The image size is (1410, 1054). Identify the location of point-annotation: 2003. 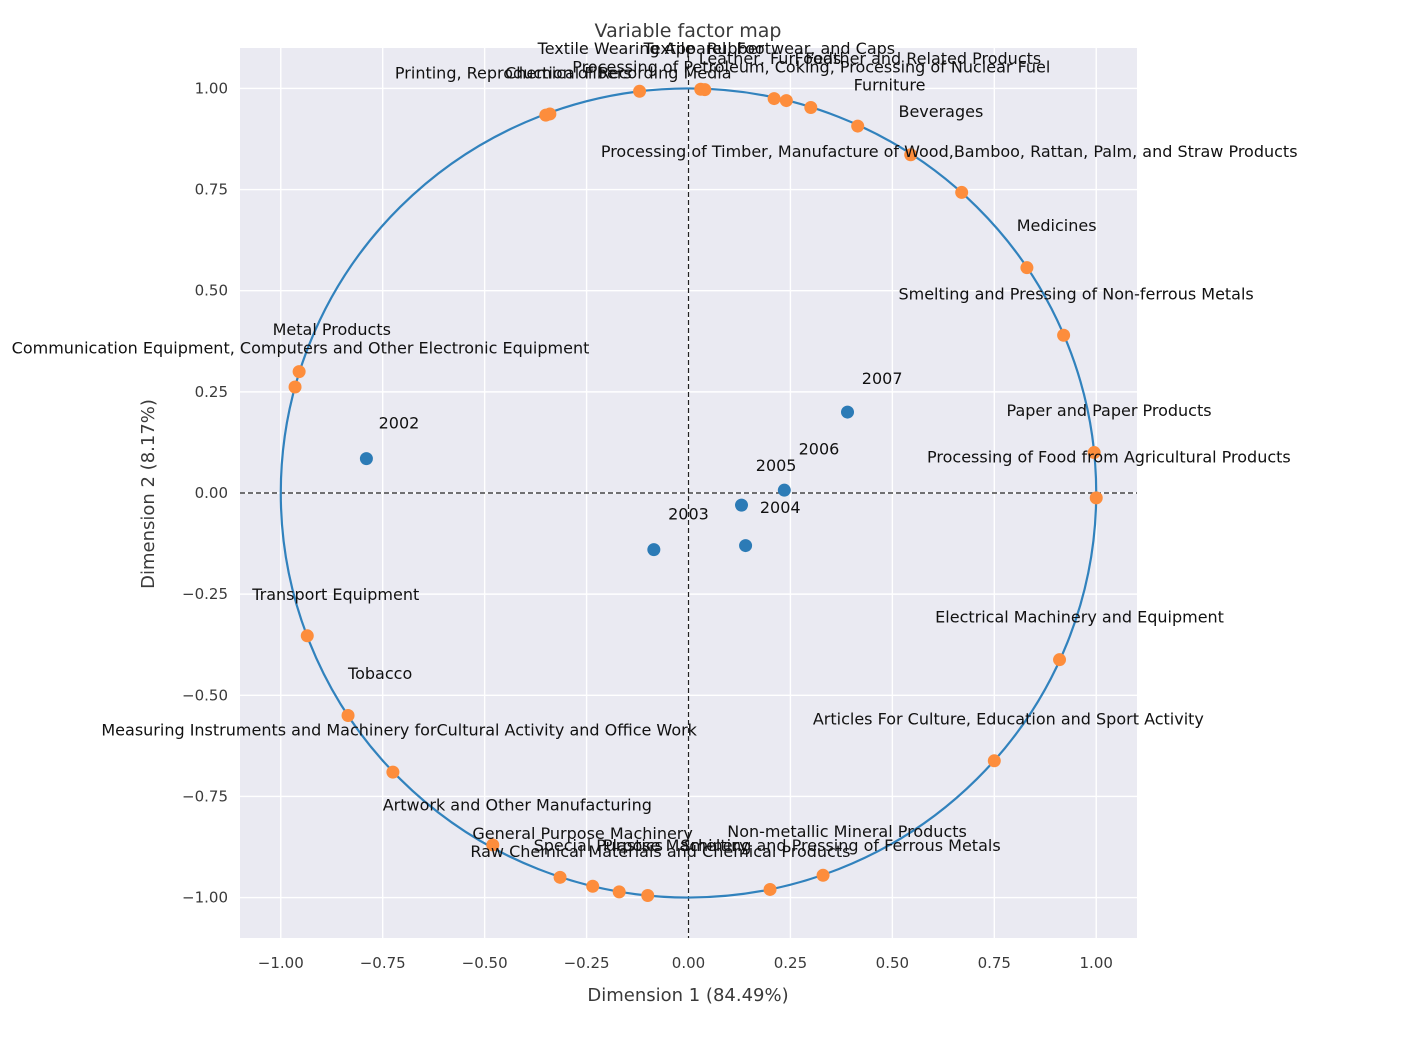
(688, 513).